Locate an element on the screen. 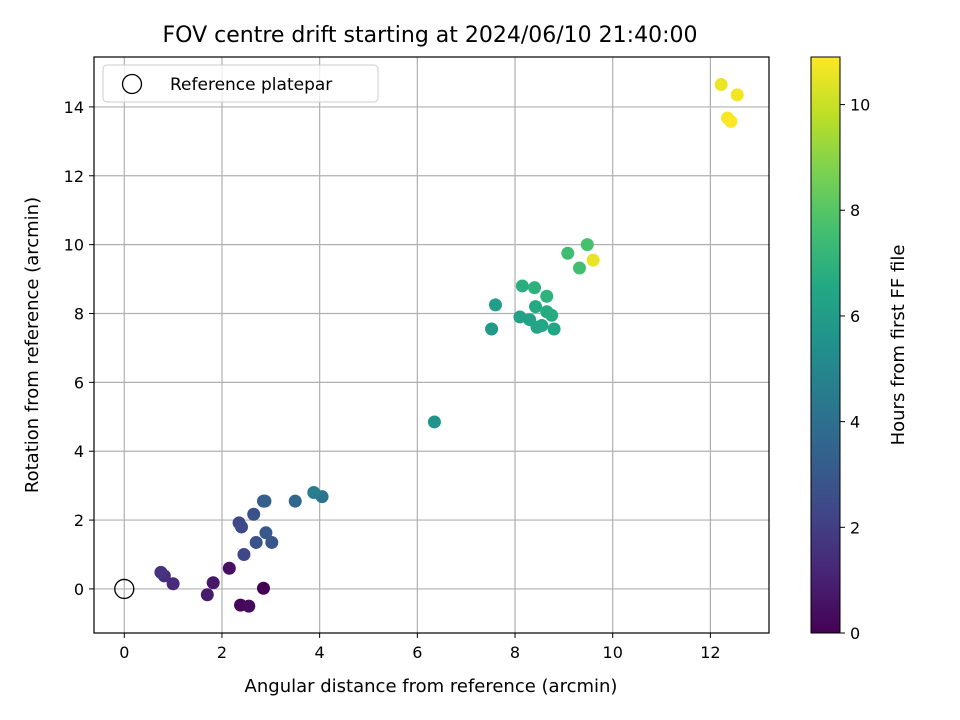 This screenshot has width=960, height=720. colorbar-ticks: 0 2 4 6 8 10 is located at coordinates (855, 369).